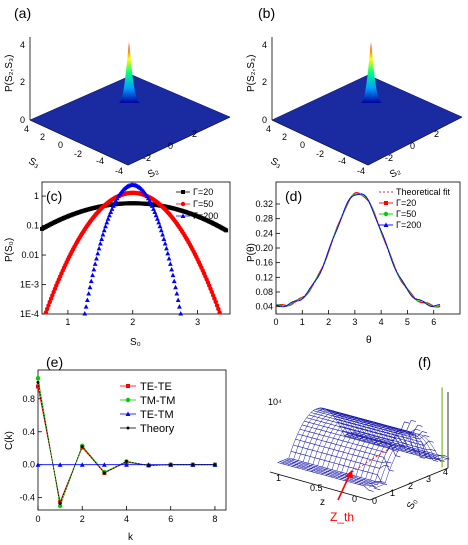 This screenshot has height=545, width=468. Describe the element at coordinates (342, 161) in the screenshot. I see `y-tick: -4` at that location.